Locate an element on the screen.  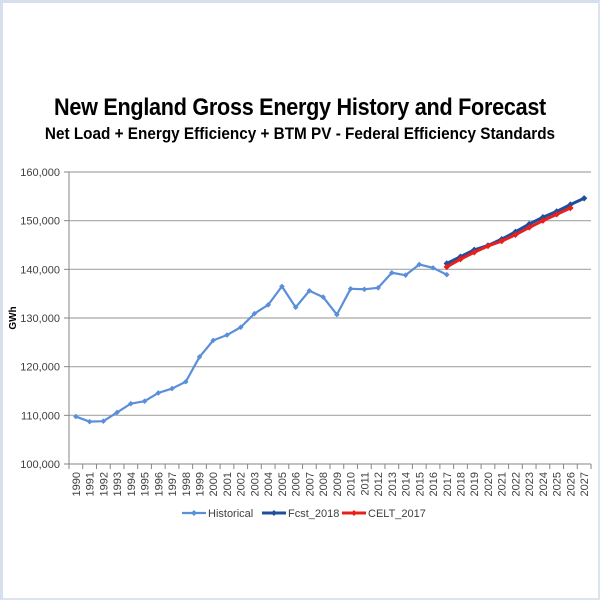
x-tick-label: 1993 is located at coordinates (118, 484).